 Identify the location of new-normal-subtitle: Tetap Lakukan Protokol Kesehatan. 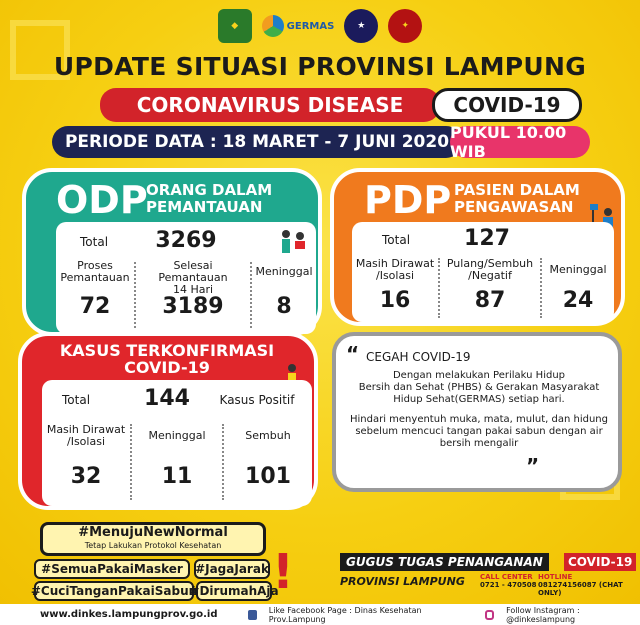
(153, 545).